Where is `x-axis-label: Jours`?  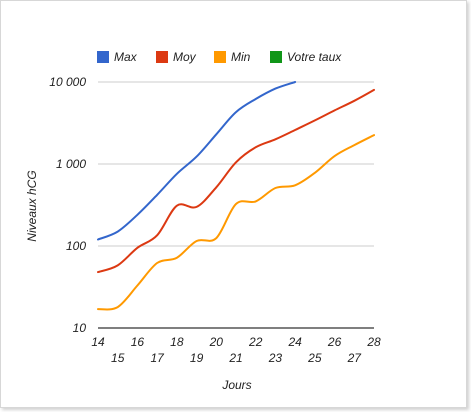 x-axis-label: Jours is located at coordinates (236, 385).